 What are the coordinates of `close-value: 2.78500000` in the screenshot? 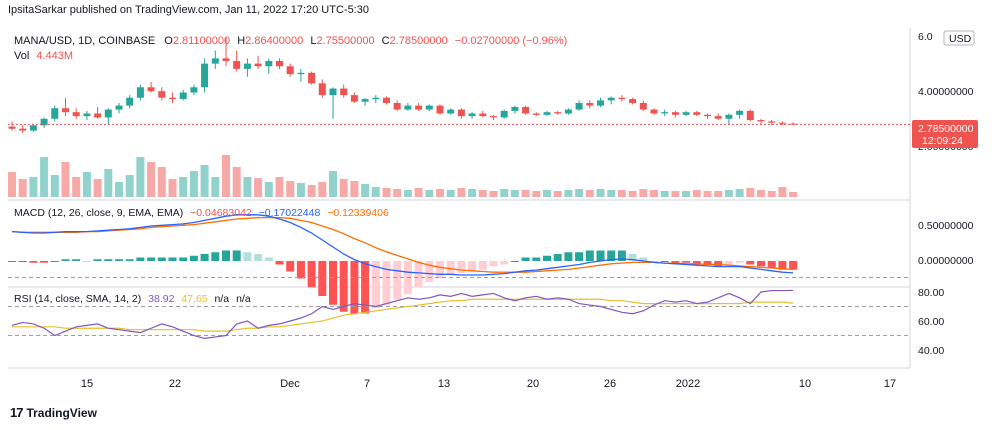 It's located at (419, 41).